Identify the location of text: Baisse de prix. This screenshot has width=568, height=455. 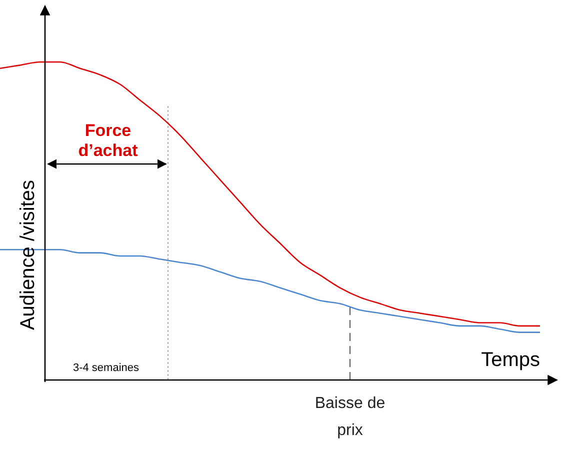
(350, 417).